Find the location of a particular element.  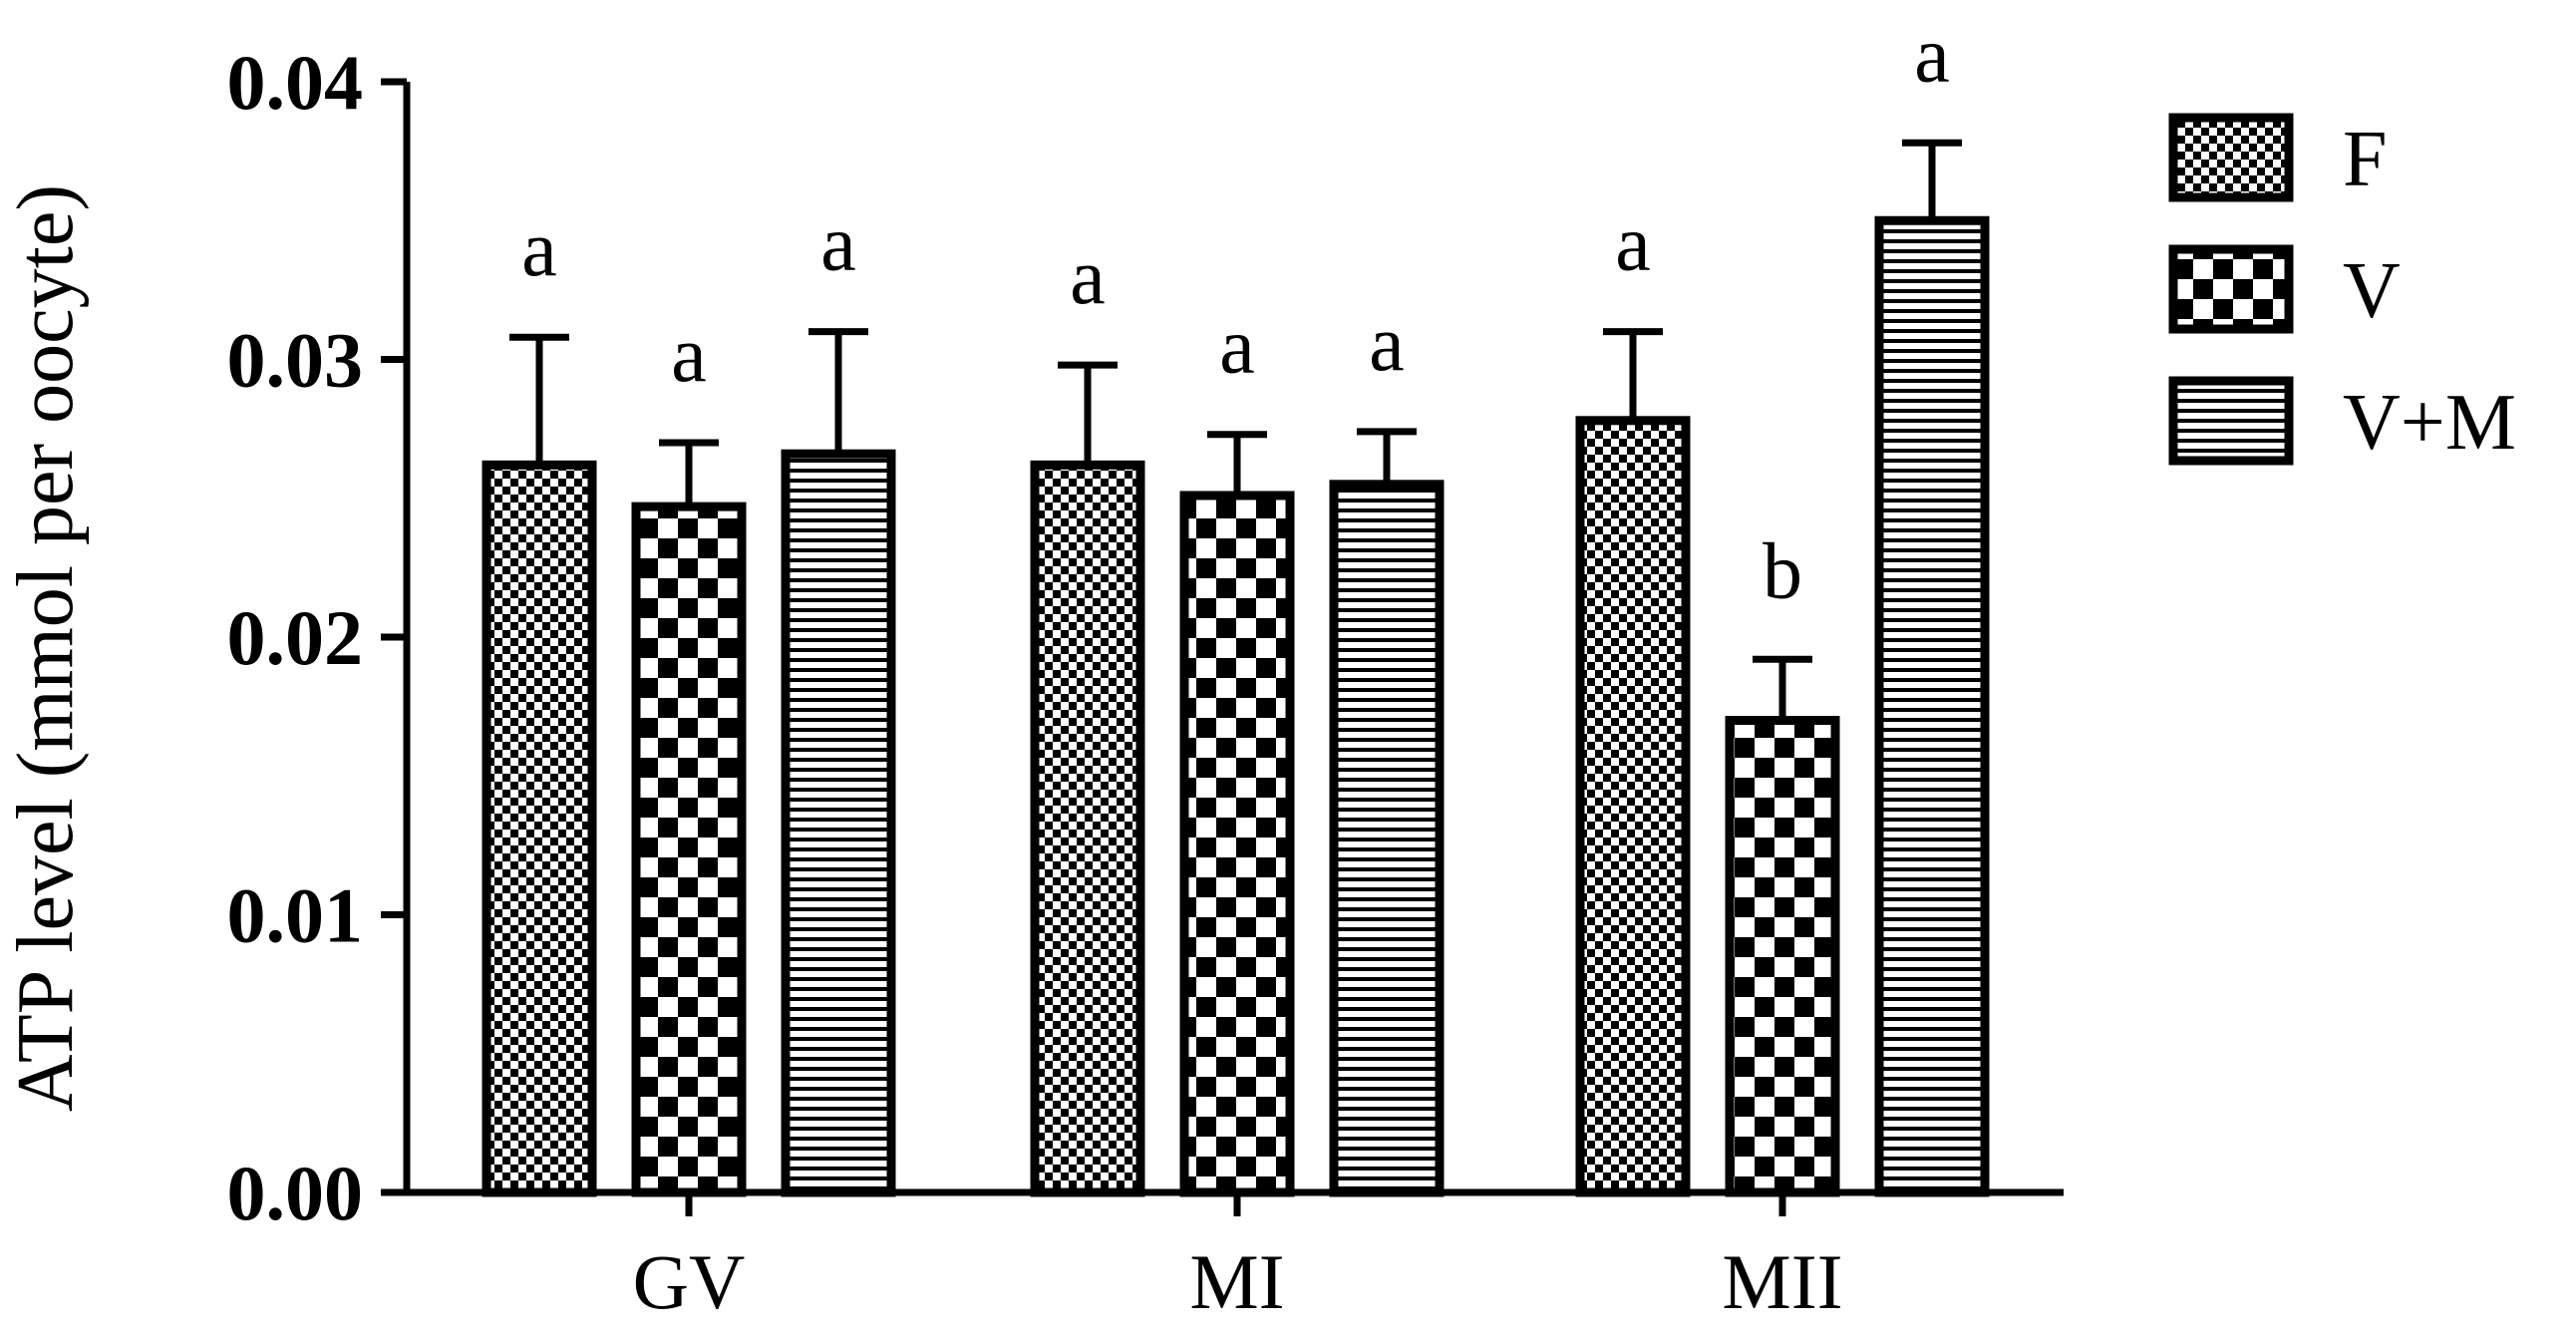

x-category-label: MI is located at coordinates (1236, 1281).